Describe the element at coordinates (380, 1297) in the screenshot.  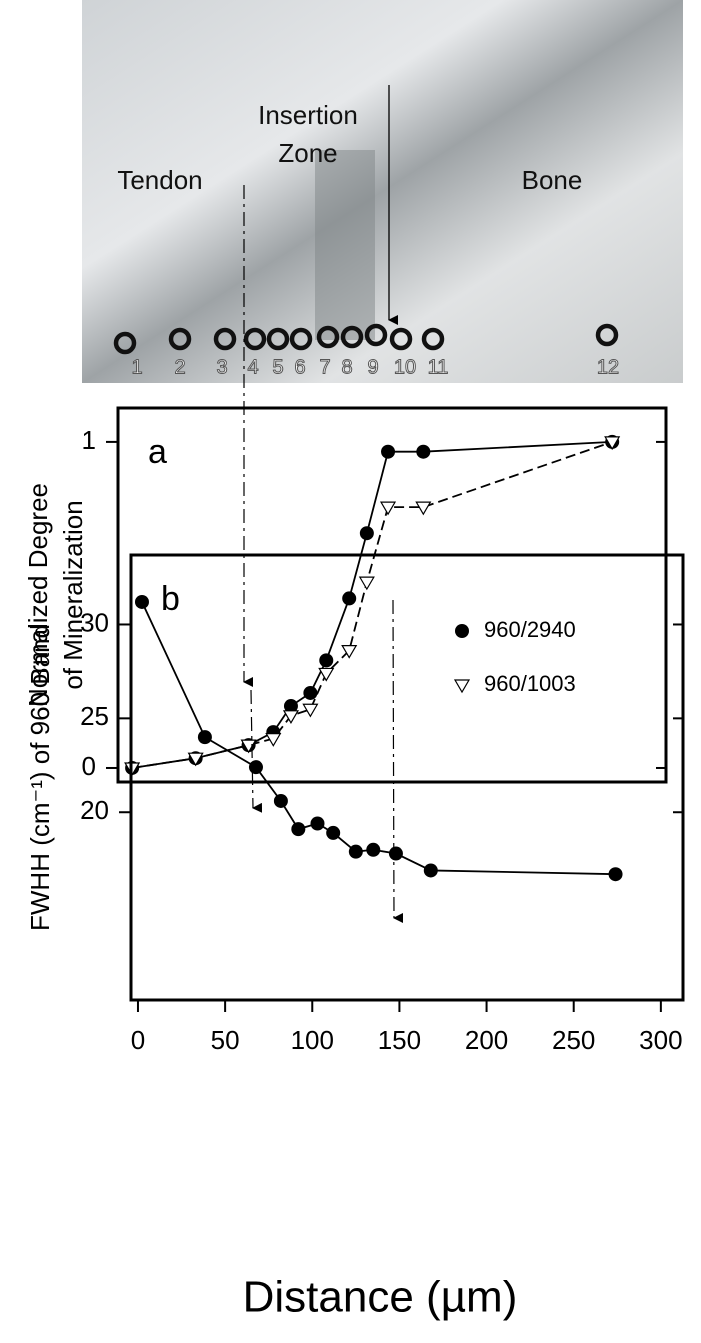
I see `x-axis-title: Distance (µm)` at that location.